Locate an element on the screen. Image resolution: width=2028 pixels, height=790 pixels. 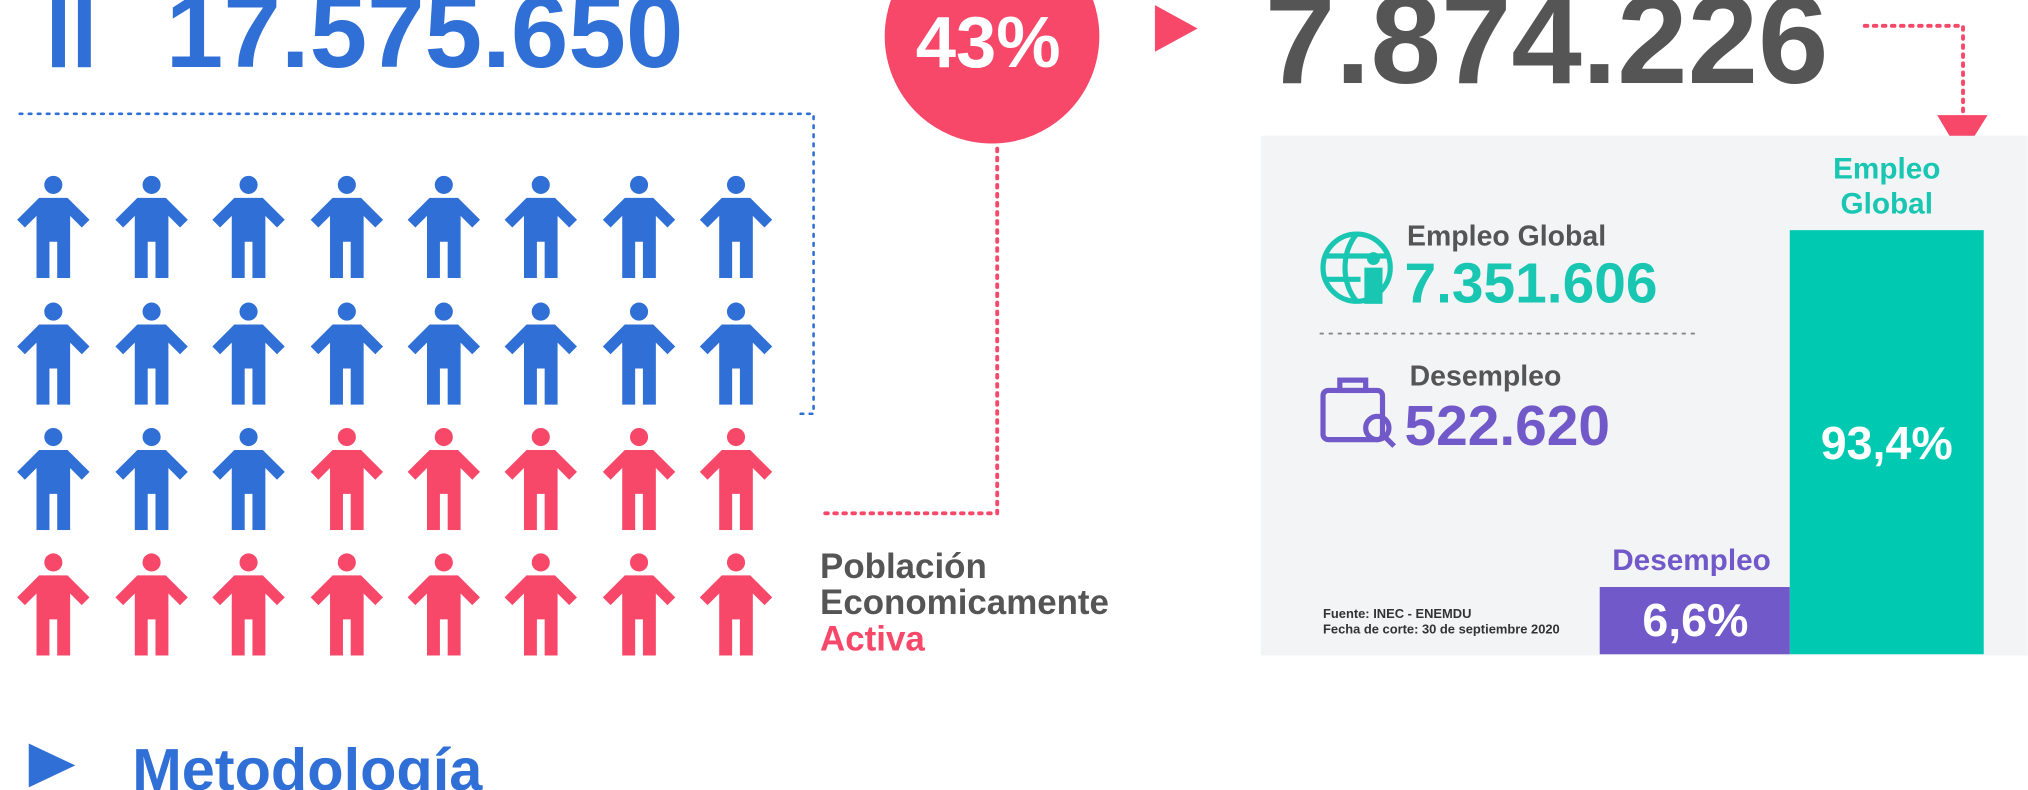
bar-value: 93,4% is located at coordinates (1887, 443).